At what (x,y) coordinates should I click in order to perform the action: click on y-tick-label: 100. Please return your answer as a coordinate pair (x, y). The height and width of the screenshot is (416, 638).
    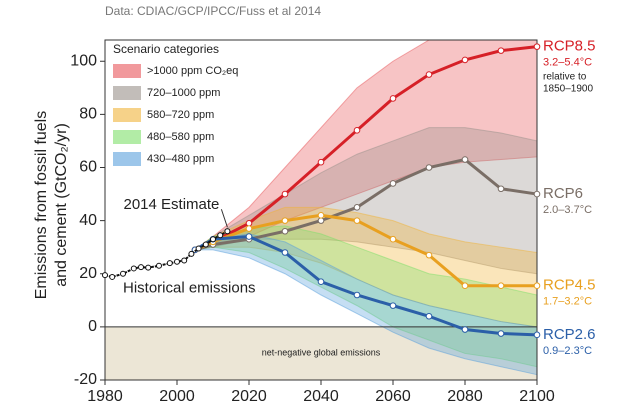
    Looking at the image, I should click on (83, 60).